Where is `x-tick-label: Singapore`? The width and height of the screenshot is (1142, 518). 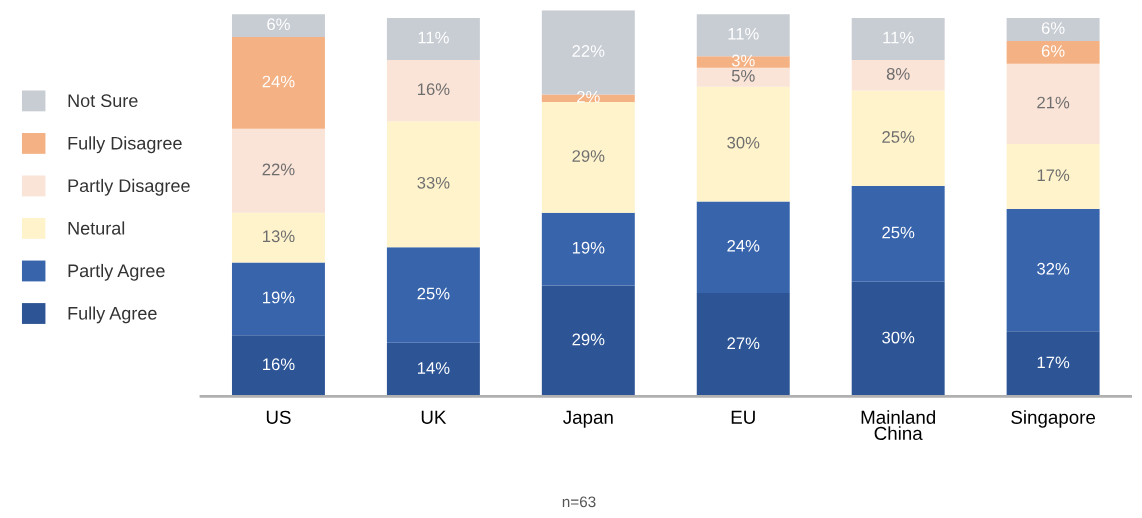 x-tick-label: Singapore is located at coordinates (1053, 419).